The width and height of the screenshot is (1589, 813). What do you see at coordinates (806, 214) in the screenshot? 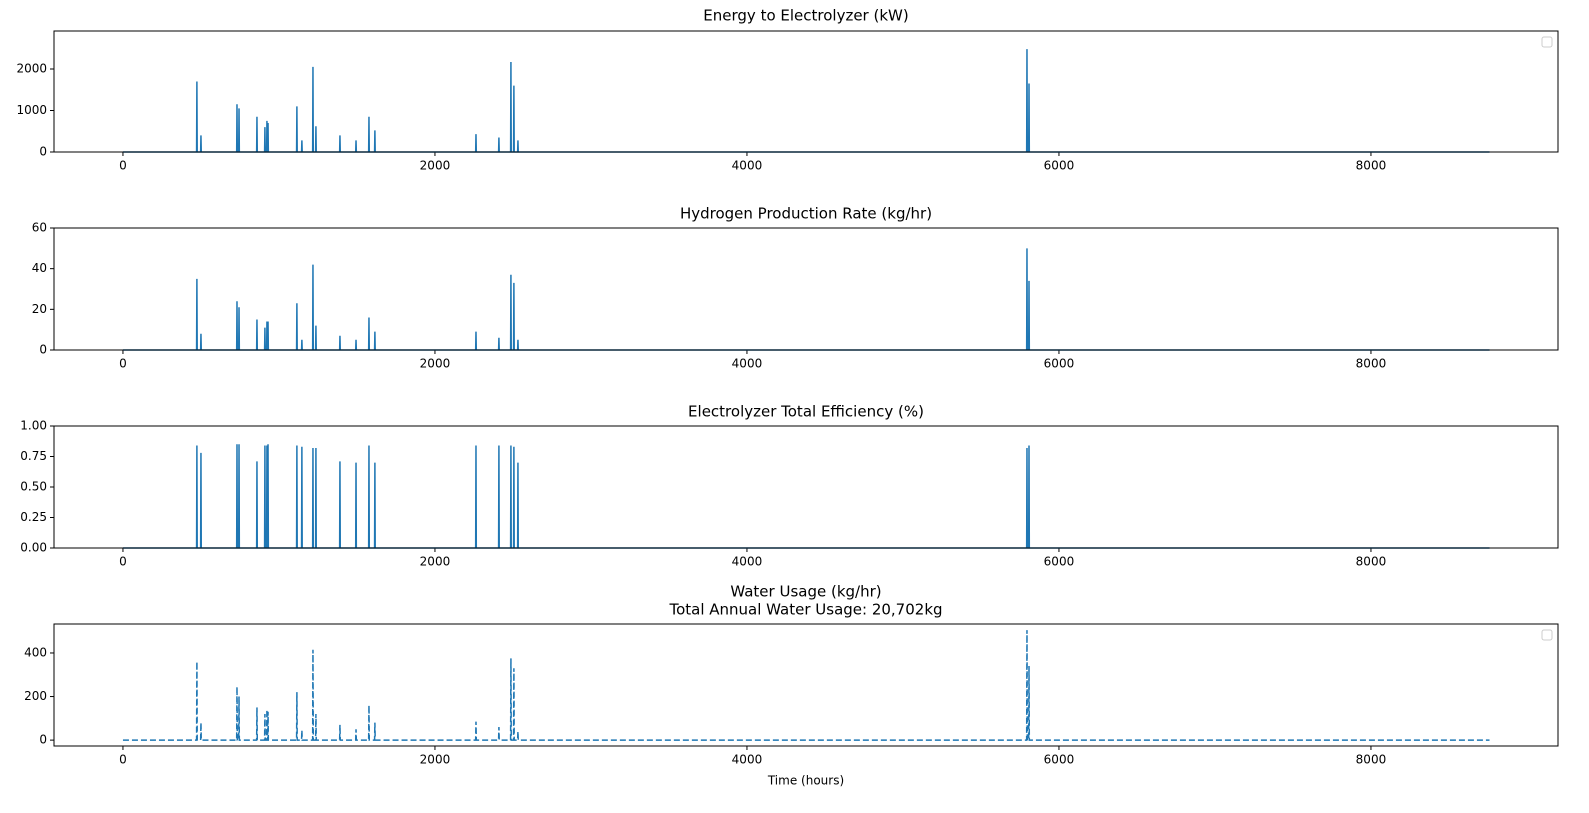
I see `chart-title: Hydrogen Production Rate (kg/hr)` at bounding box center [806, 214].